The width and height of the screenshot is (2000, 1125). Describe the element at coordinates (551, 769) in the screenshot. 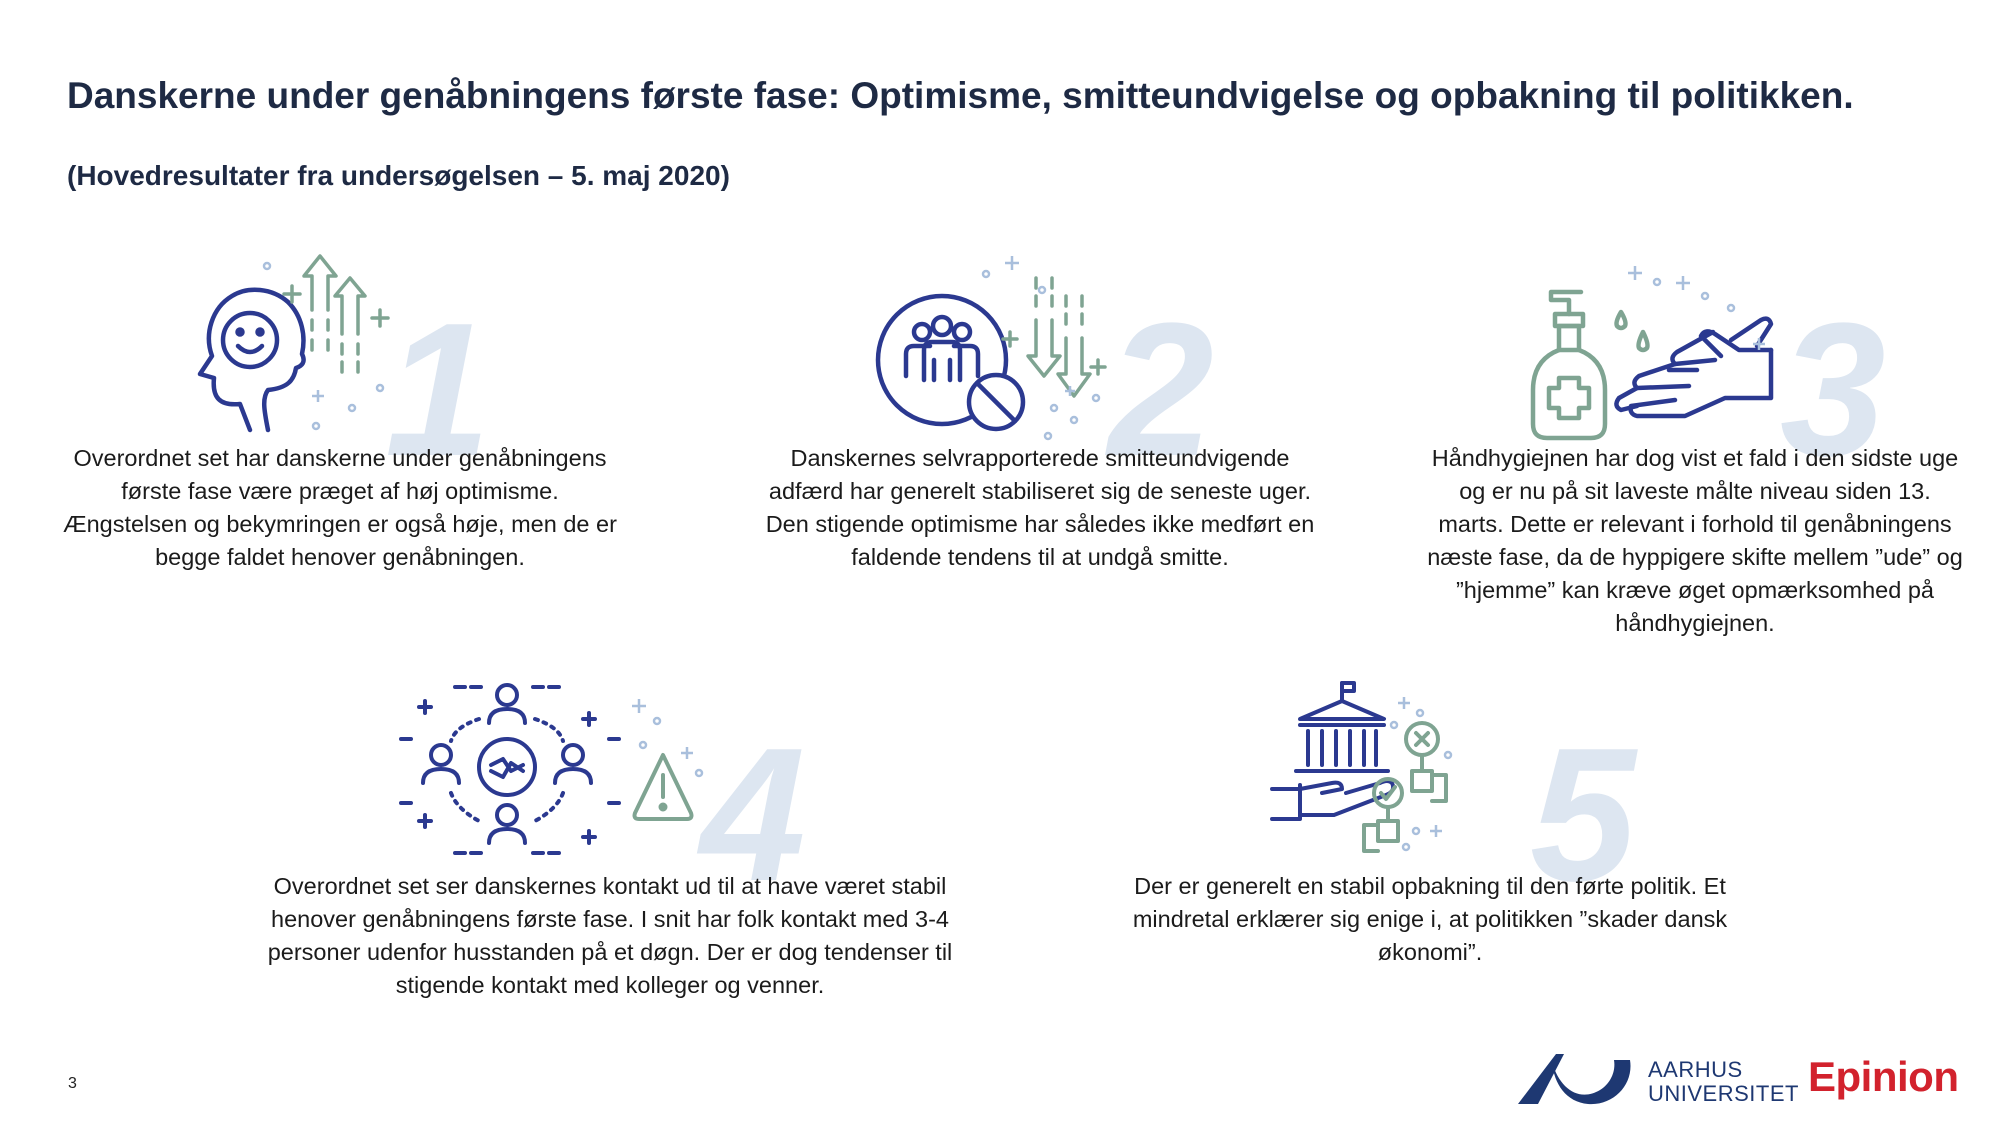

I see `social-contact-warning-icon` at that location.